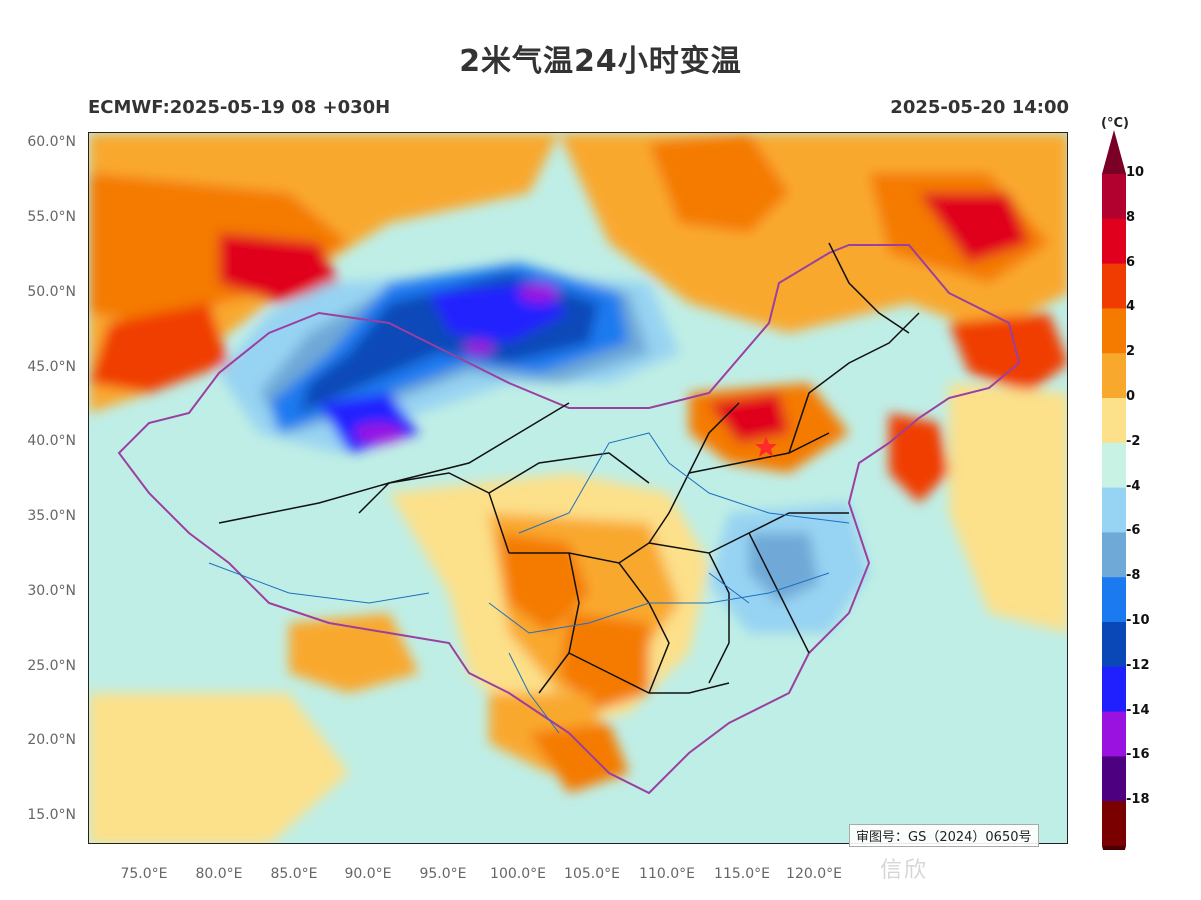  I want to click on colorbar-tick-label: 6, so click(1131, 262).